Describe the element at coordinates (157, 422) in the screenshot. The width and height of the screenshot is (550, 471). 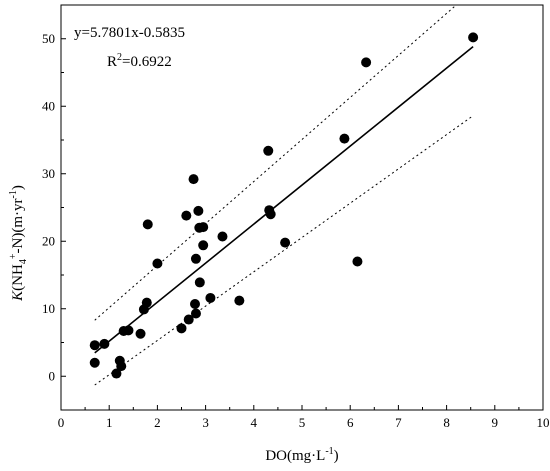
I see `x-tick-label: 2` at that location.